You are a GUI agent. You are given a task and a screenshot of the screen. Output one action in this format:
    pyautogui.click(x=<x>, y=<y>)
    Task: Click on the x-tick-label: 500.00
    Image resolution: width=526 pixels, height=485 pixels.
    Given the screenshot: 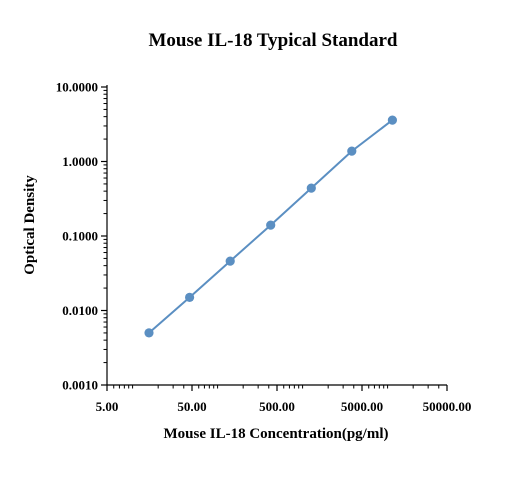 What is the action you would take?
    pyautogui.click(x=277, y=406)
    